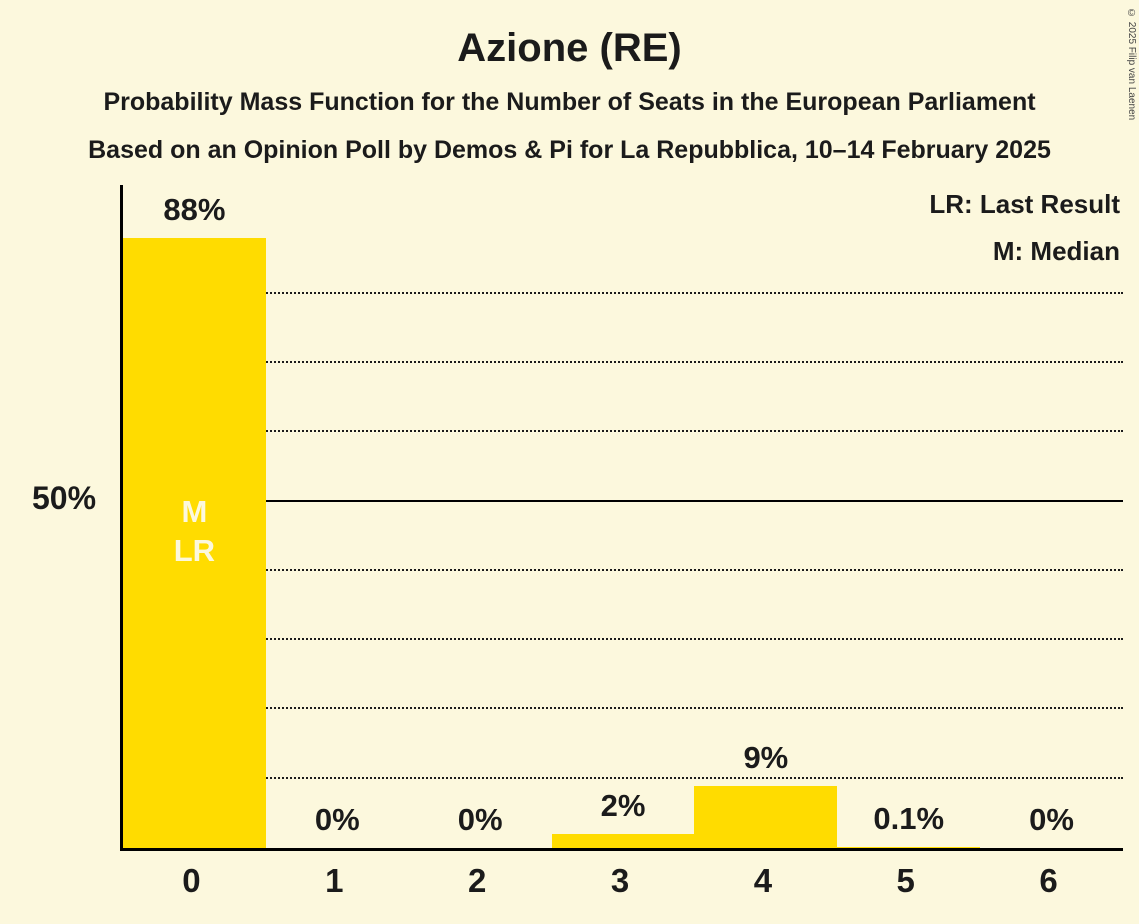 The width and height of the screenshot is (1139, 924). Describe the element at coordinates (623, 806) in the screenshot. I see `value-label-3: 2%` at that location.